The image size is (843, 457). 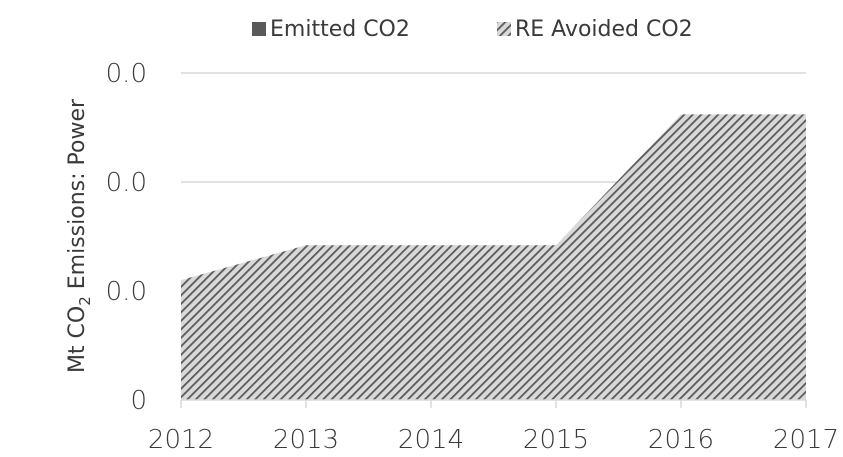 I want to click on x-tick-label: 2015, so click(x=556, y=440).